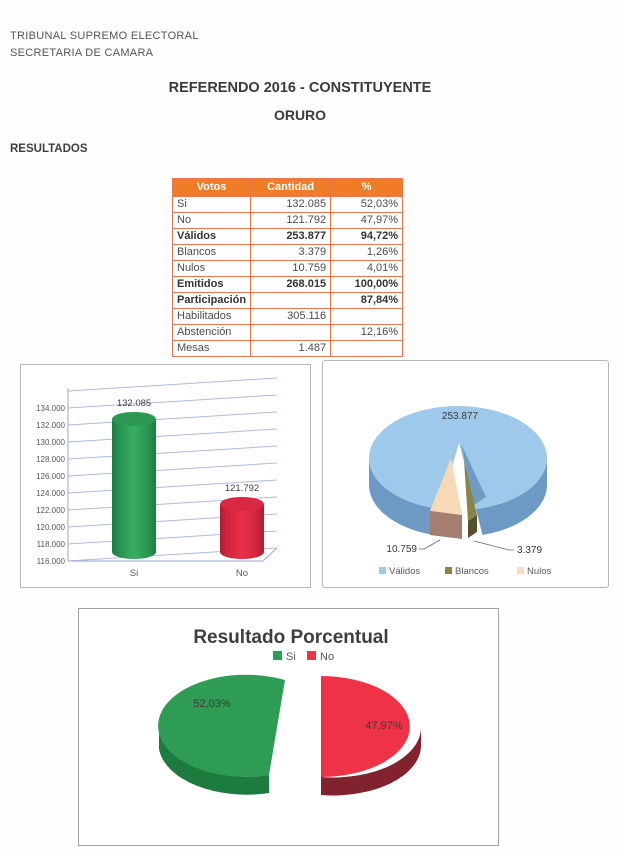 The height and width of the screenshot is (856, 624). Describe the element at coordinates (50, 442) in the screenshot. I see `y-tick: 130.000` at that location.